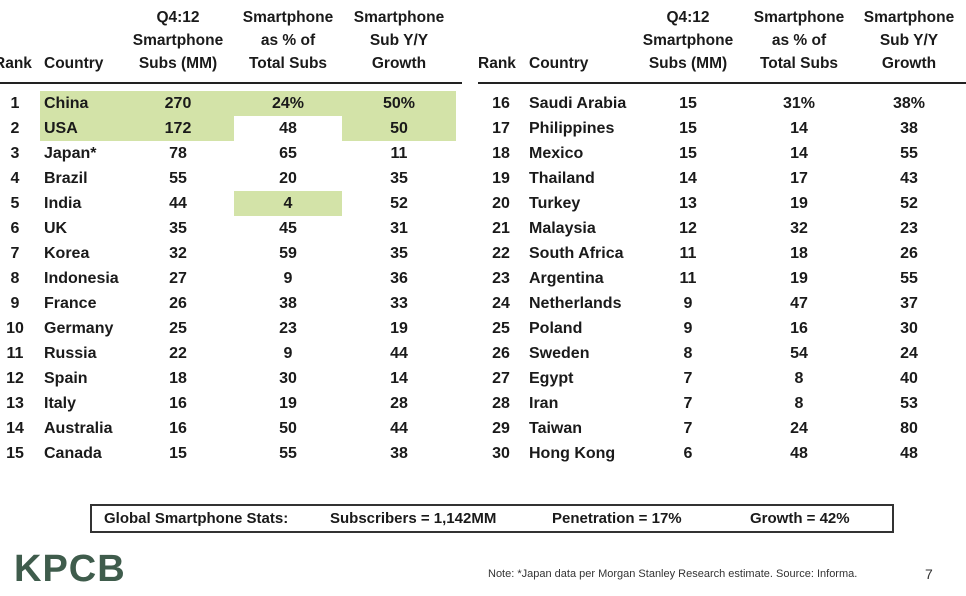  I want to click on cell-country: Italy, so click(60, 403).